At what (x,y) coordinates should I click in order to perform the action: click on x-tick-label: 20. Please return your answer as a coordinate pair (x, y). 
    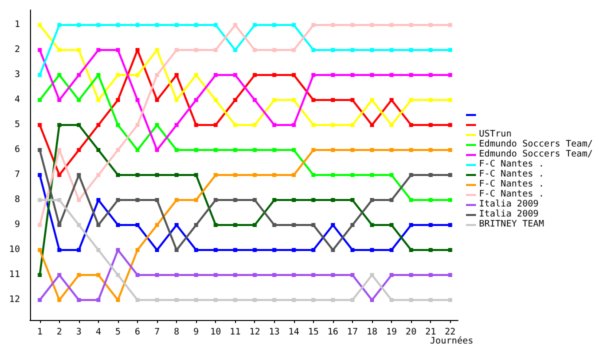
    Looking at the image, I should click on (411, 333).